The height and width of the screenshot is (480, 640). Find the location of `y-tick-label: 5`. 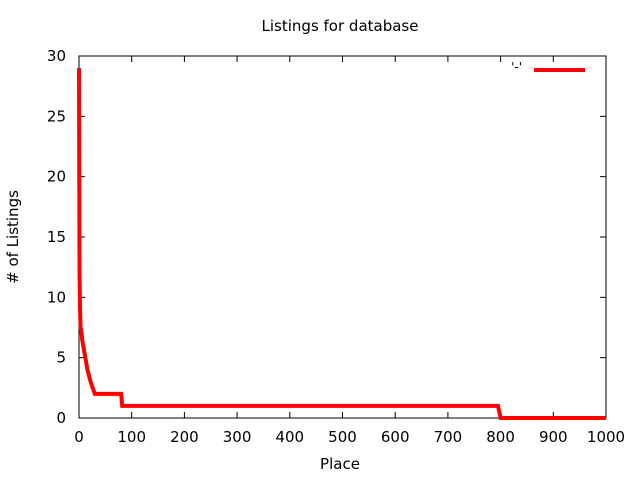

y-tick-label: 5 is located at coordinates (61, 358).